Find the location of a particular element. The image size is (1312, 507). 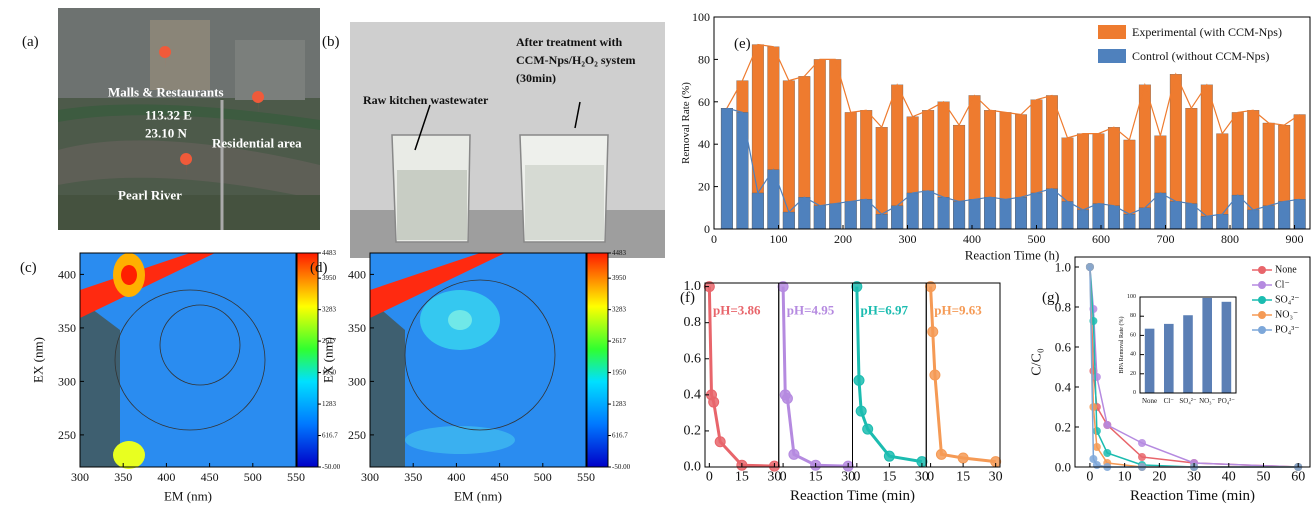

panel-label: (f) is located at coordinates (687, 298).